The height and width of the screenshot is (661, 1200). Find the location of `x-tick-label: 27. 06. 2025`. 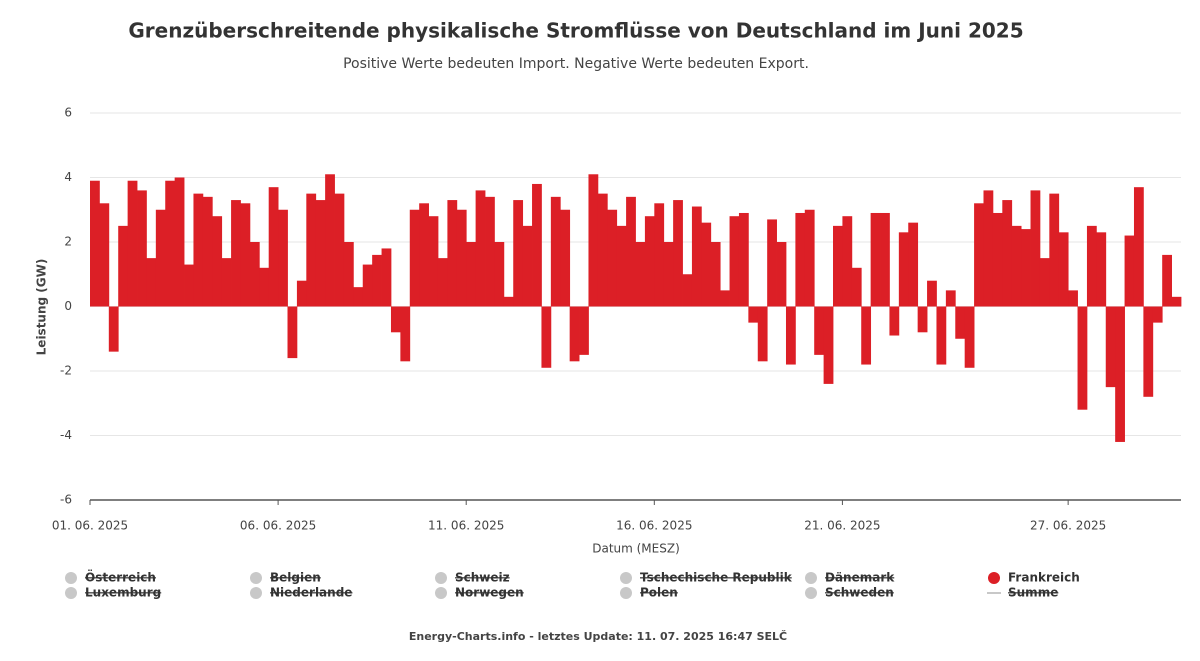

x-tick-label: 27. 06. 2025 is located at coordinates (1068, 526).